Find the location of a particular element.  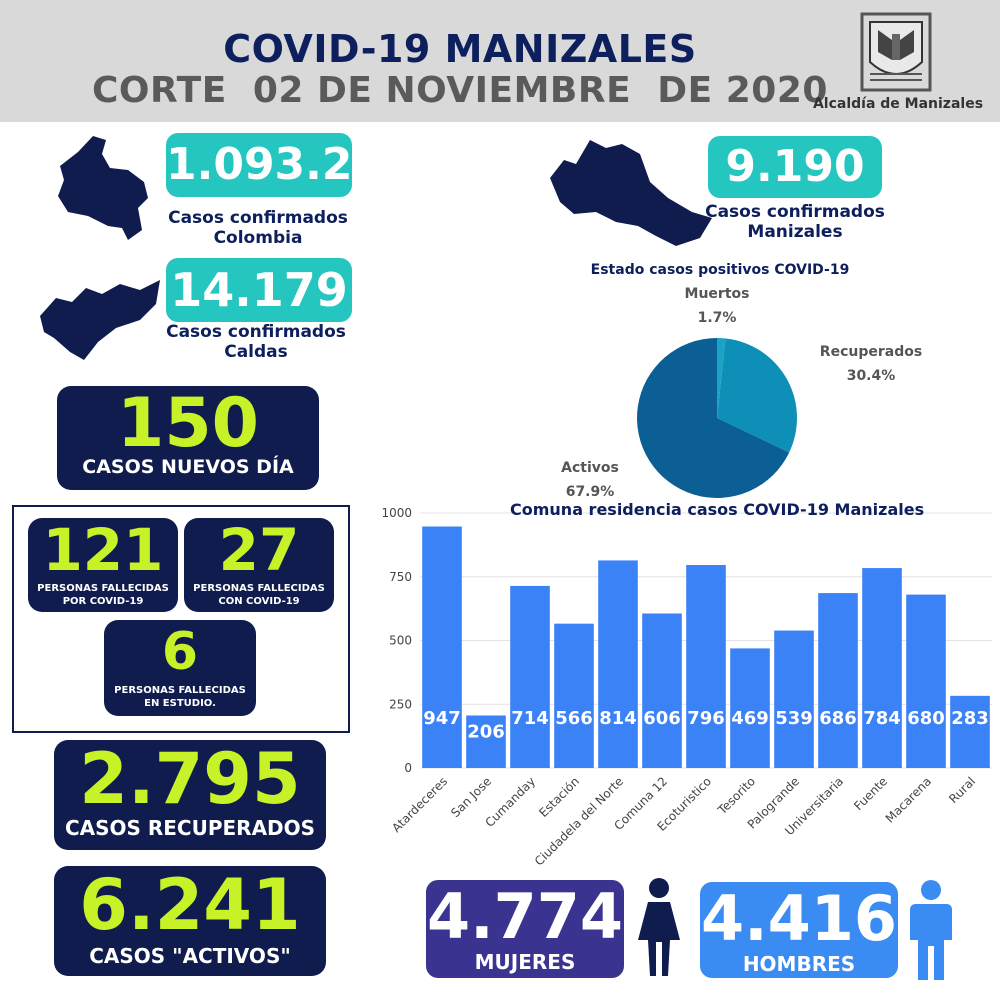

bar-ciudadela-del-norte is located at coordinates (618, 664).